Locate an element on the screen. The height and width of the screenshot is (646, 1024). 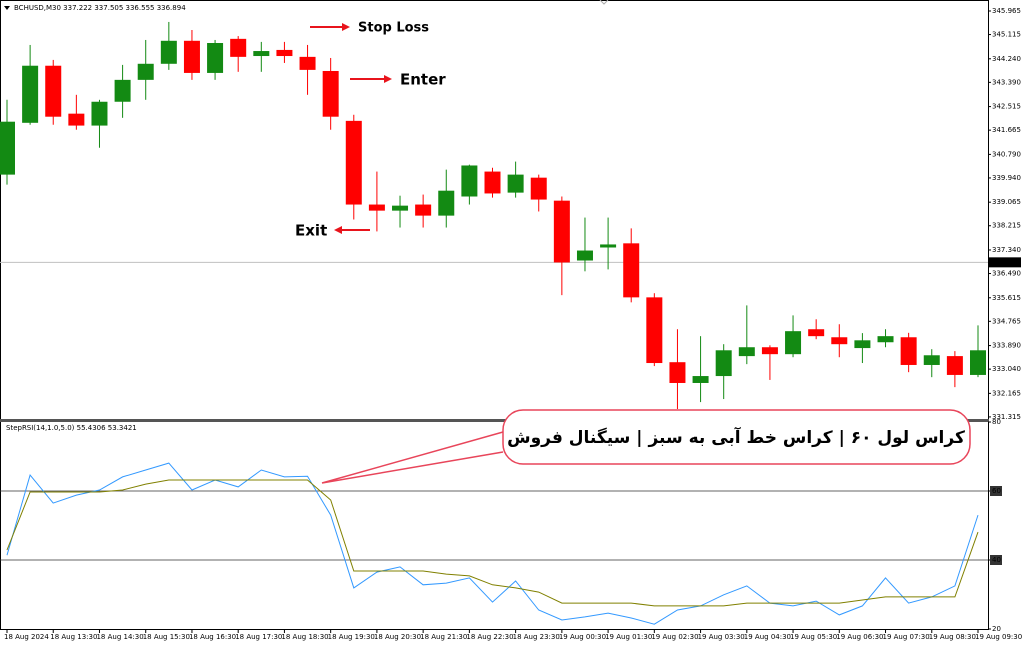
x-tick-label: 19 Aug 03:30 is located at coordinates (721, 637).